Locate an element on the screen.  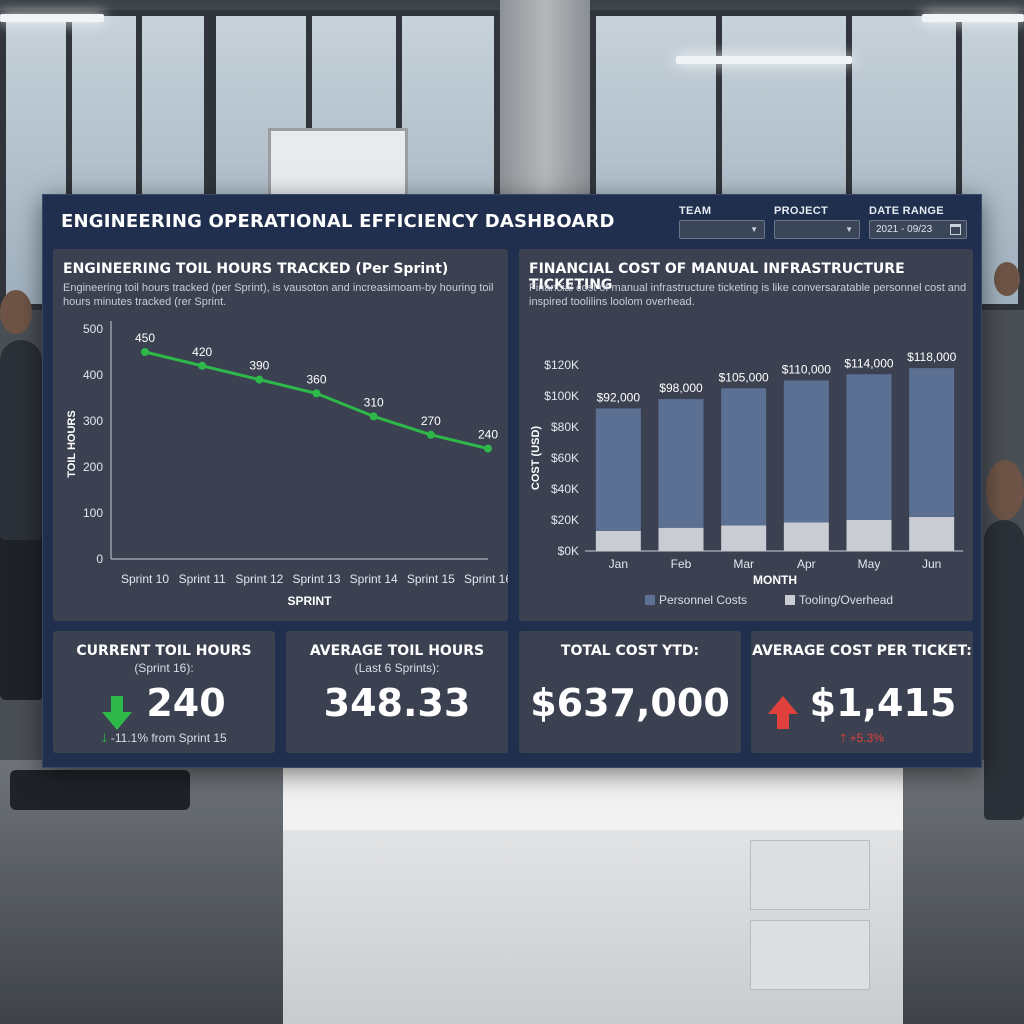
kpi-avg-cost-label: AVERAGE COST PER TICKET: is located at coordinates (862, 651).